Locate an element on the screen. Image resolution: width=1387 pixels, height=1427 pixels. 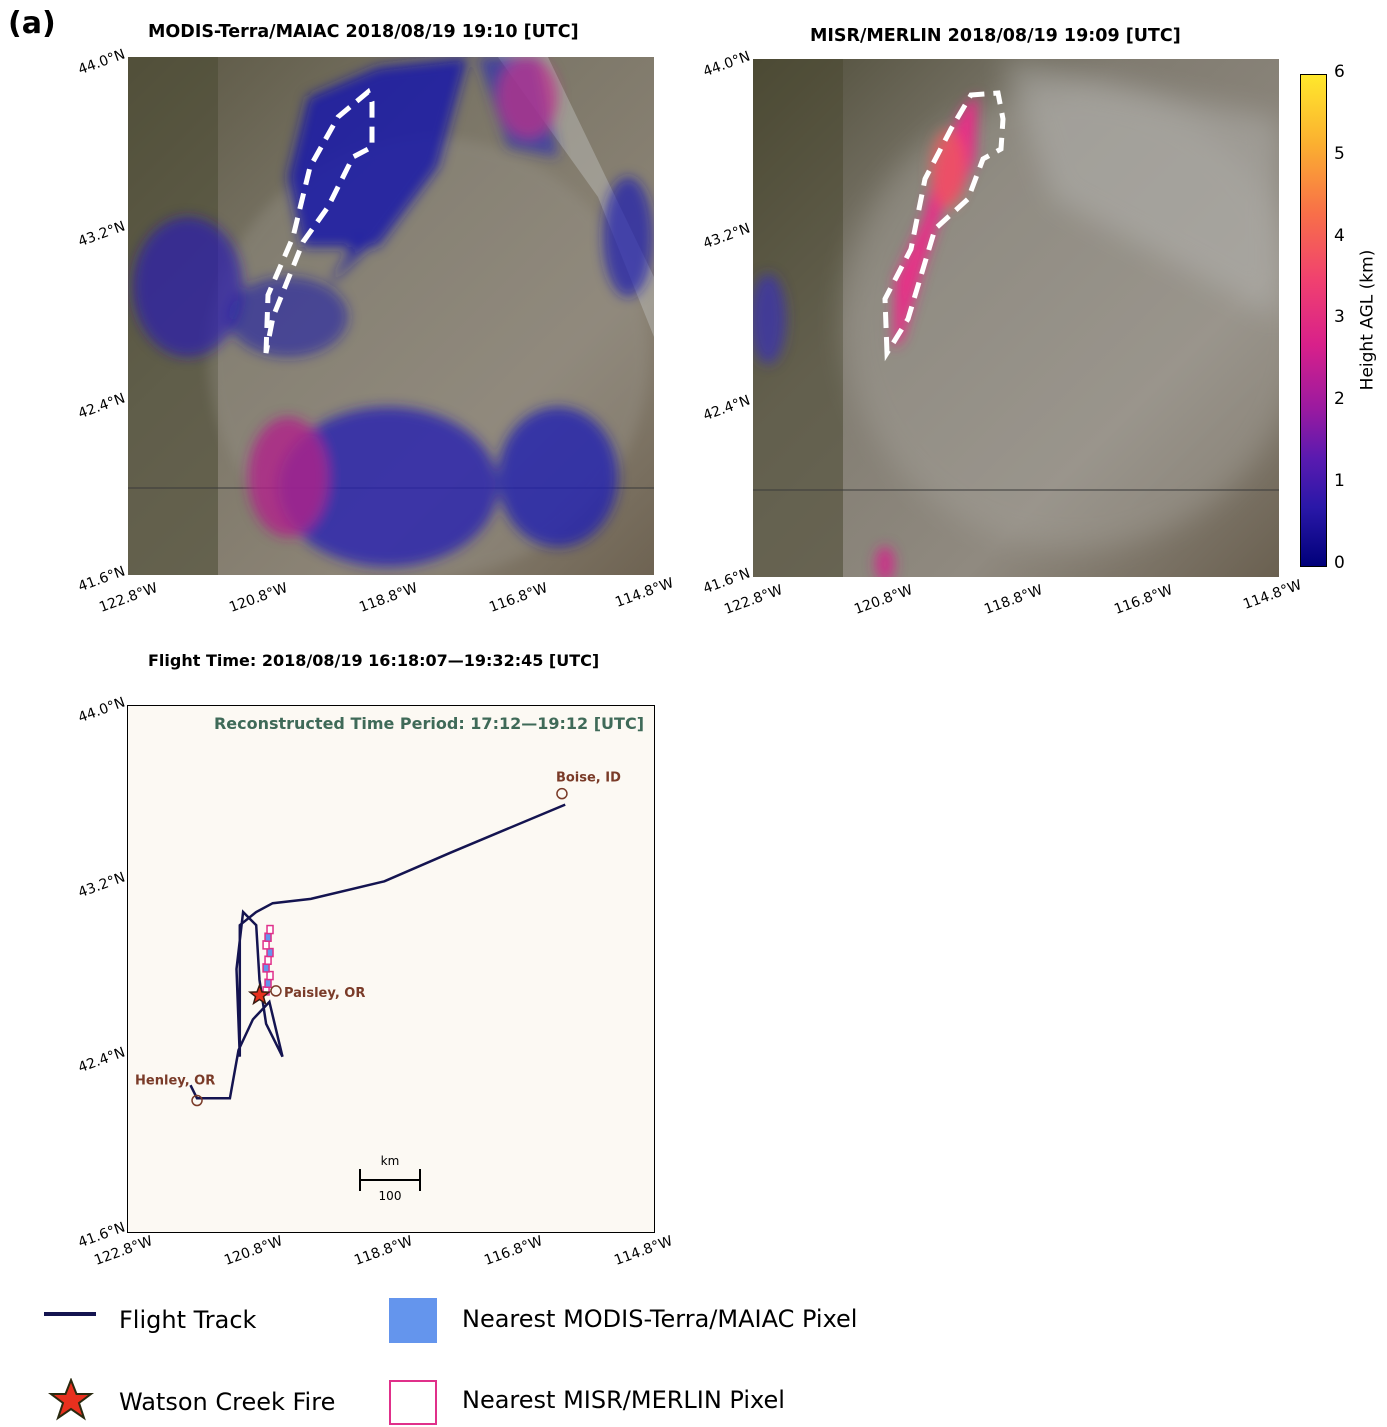
place-label: Boise, ID is located at coordinates (588, 778).